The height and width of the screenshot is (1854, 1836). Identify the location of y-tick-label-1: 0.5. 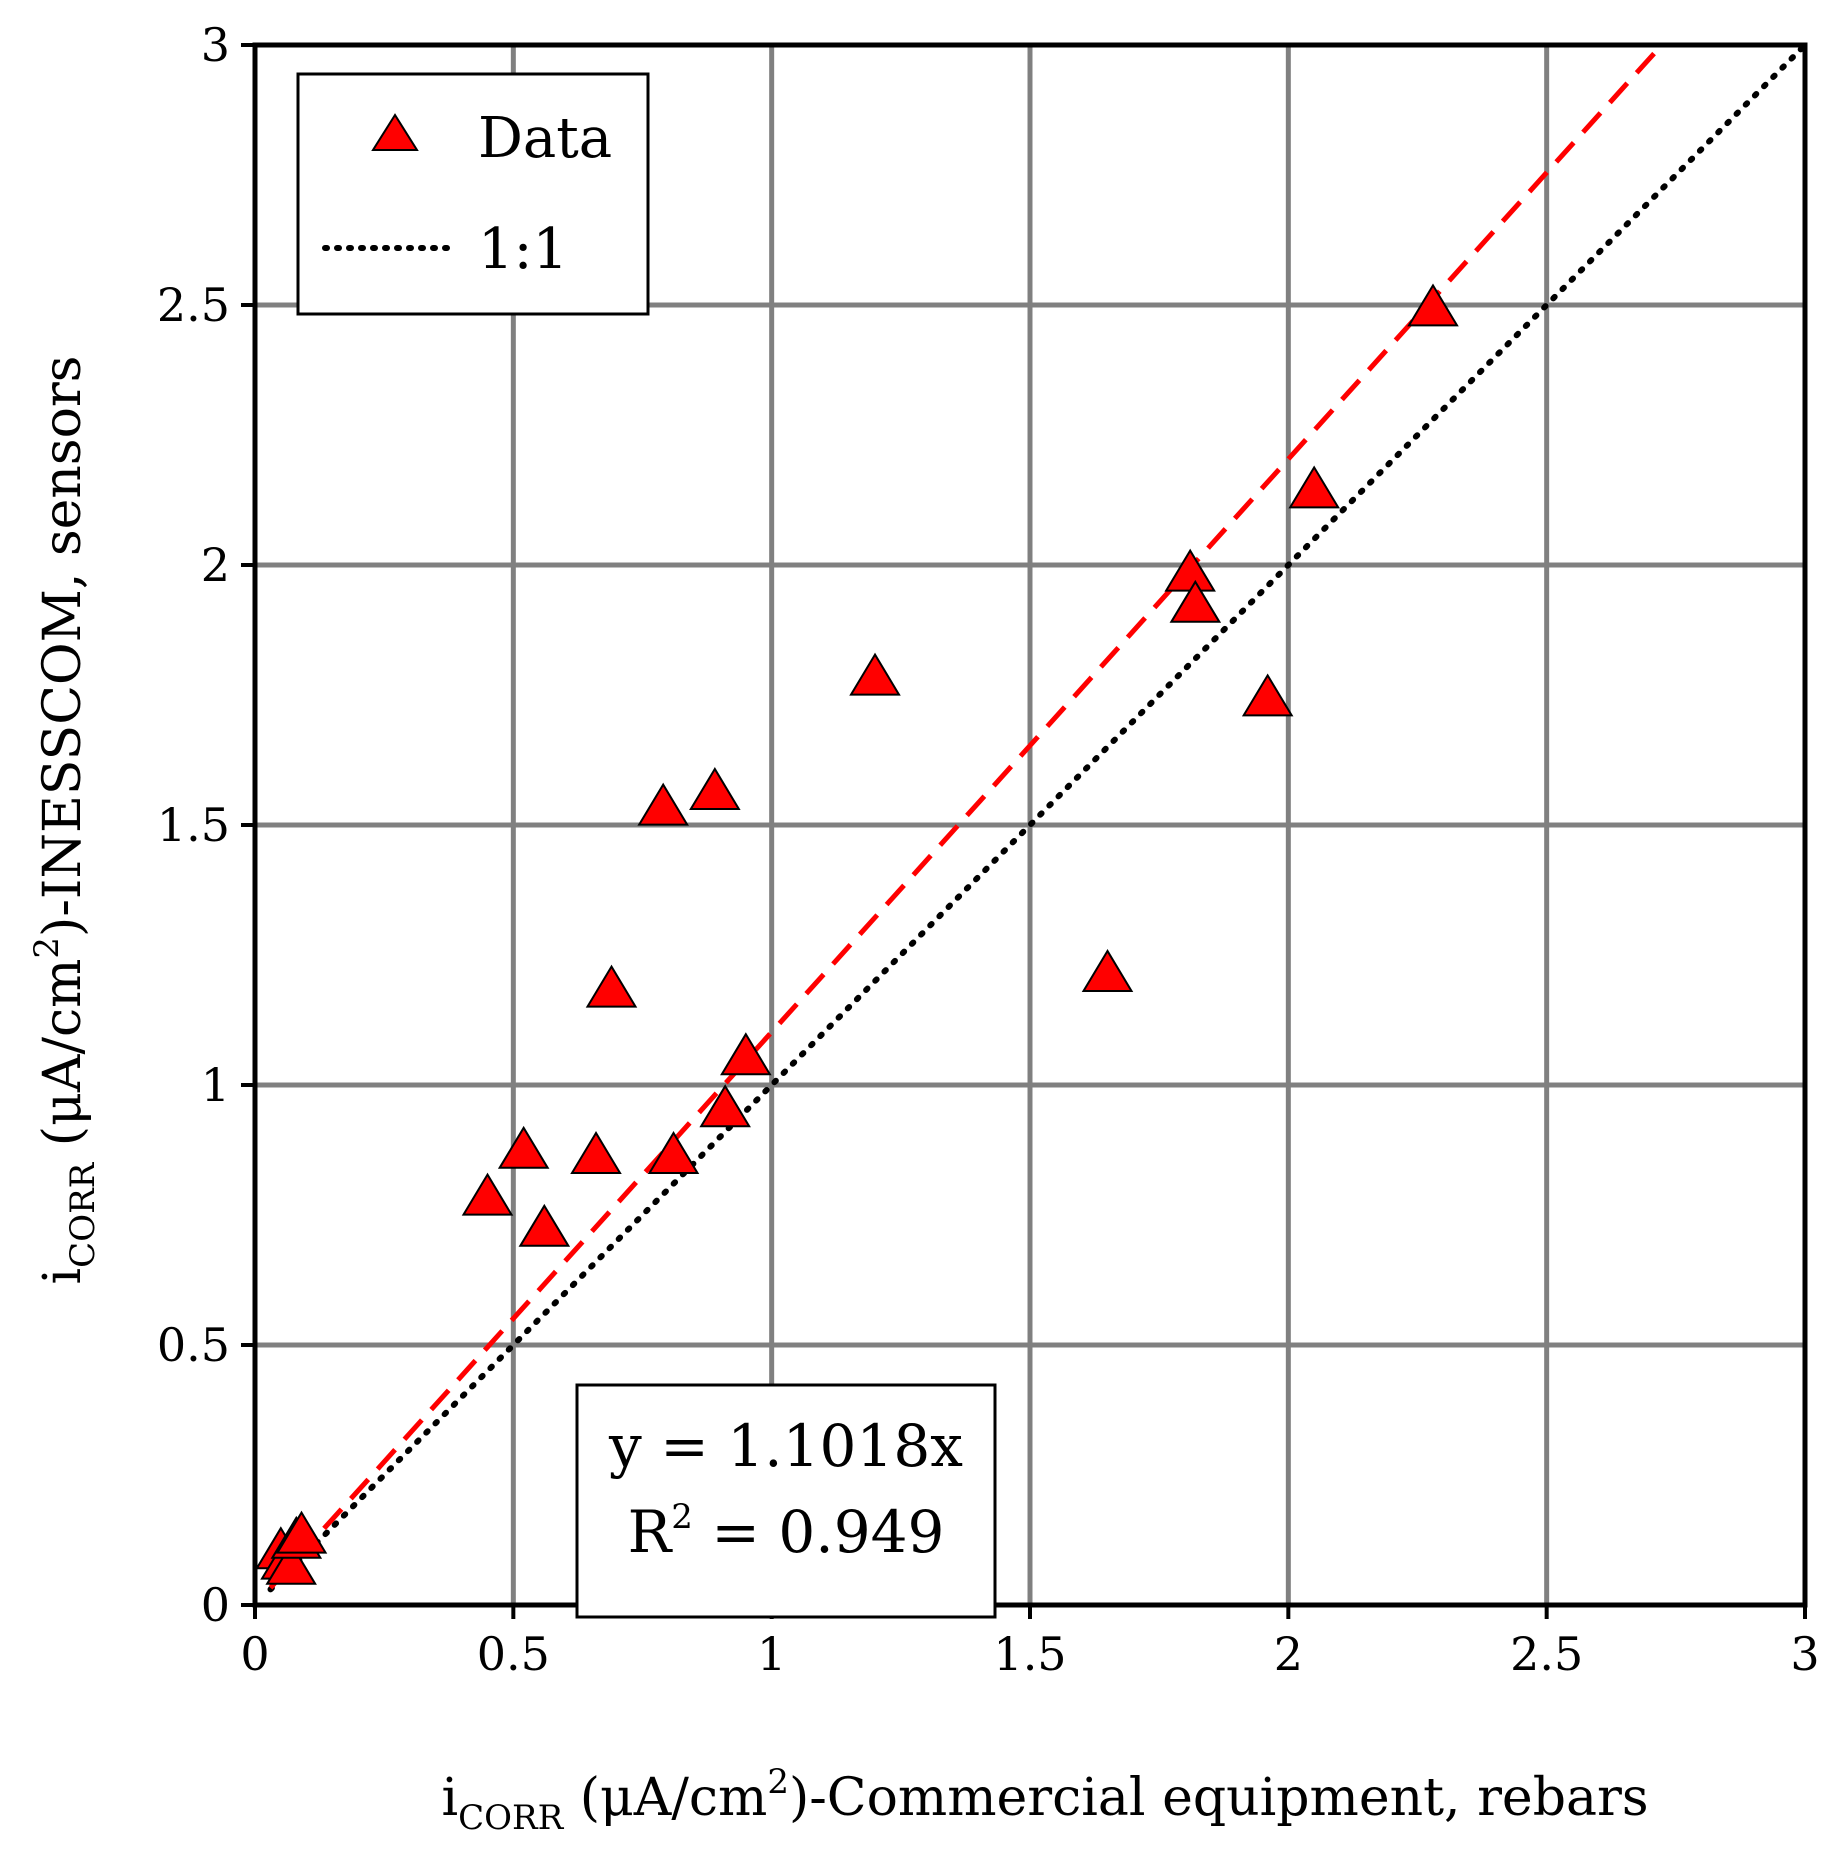
(193, 1345).